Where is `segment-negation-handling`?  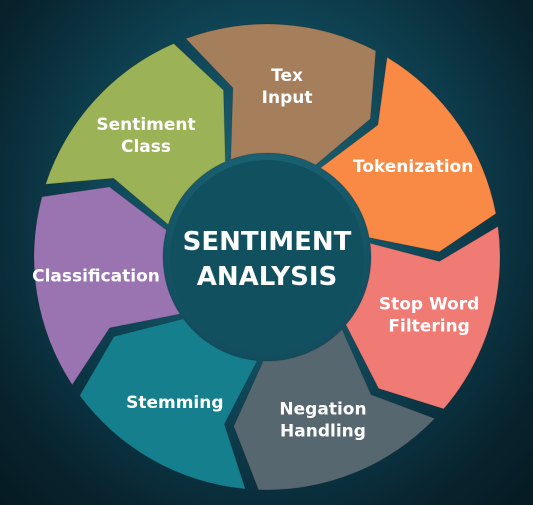
segment-negation-handling is located at coordinates (334, 409).